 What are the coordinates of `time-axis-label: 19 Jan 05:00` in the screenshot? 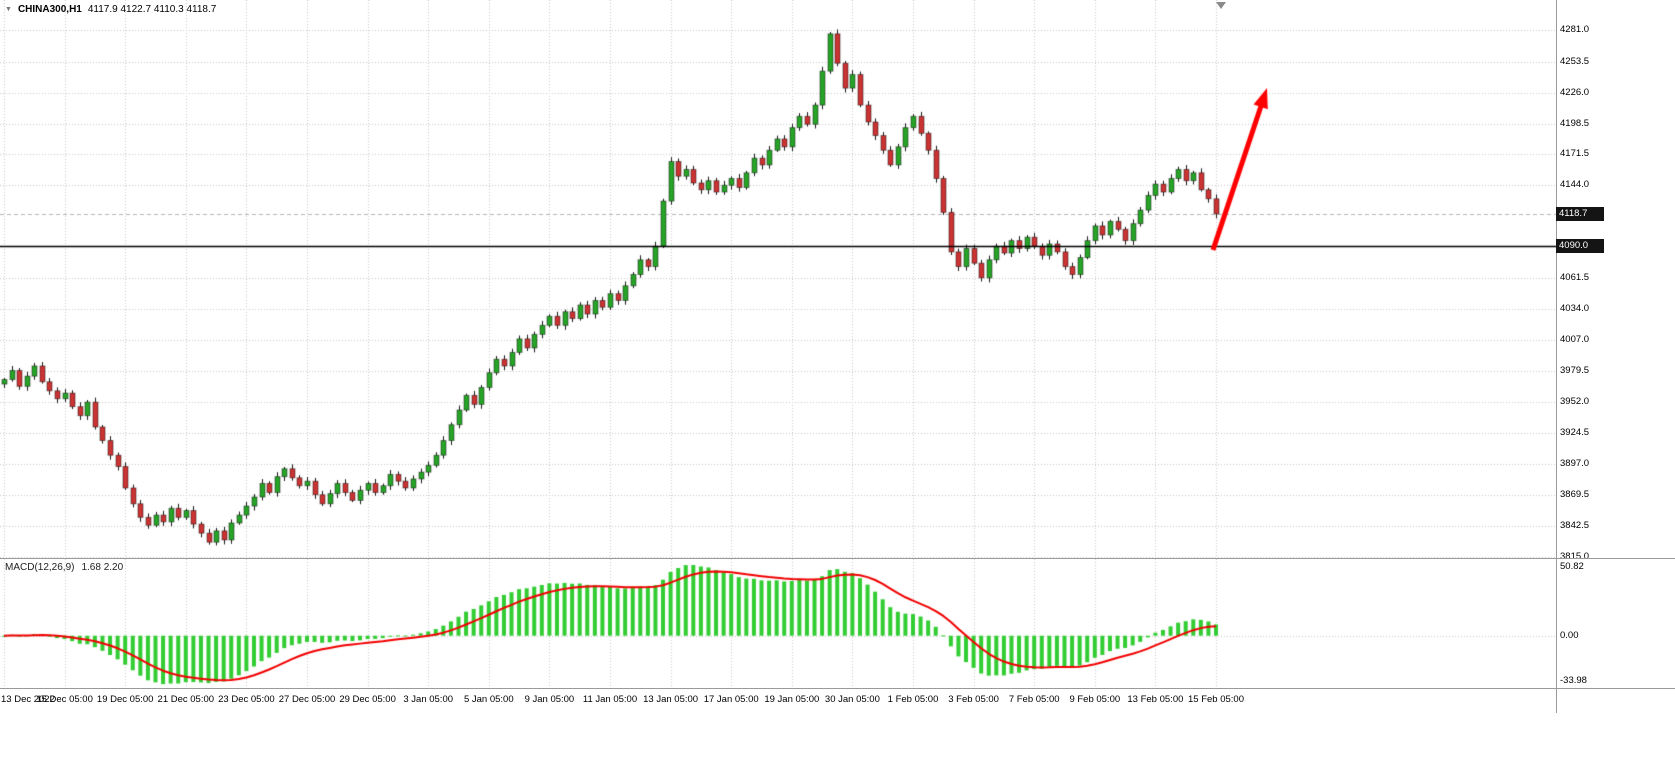 It's located at (792, 699).